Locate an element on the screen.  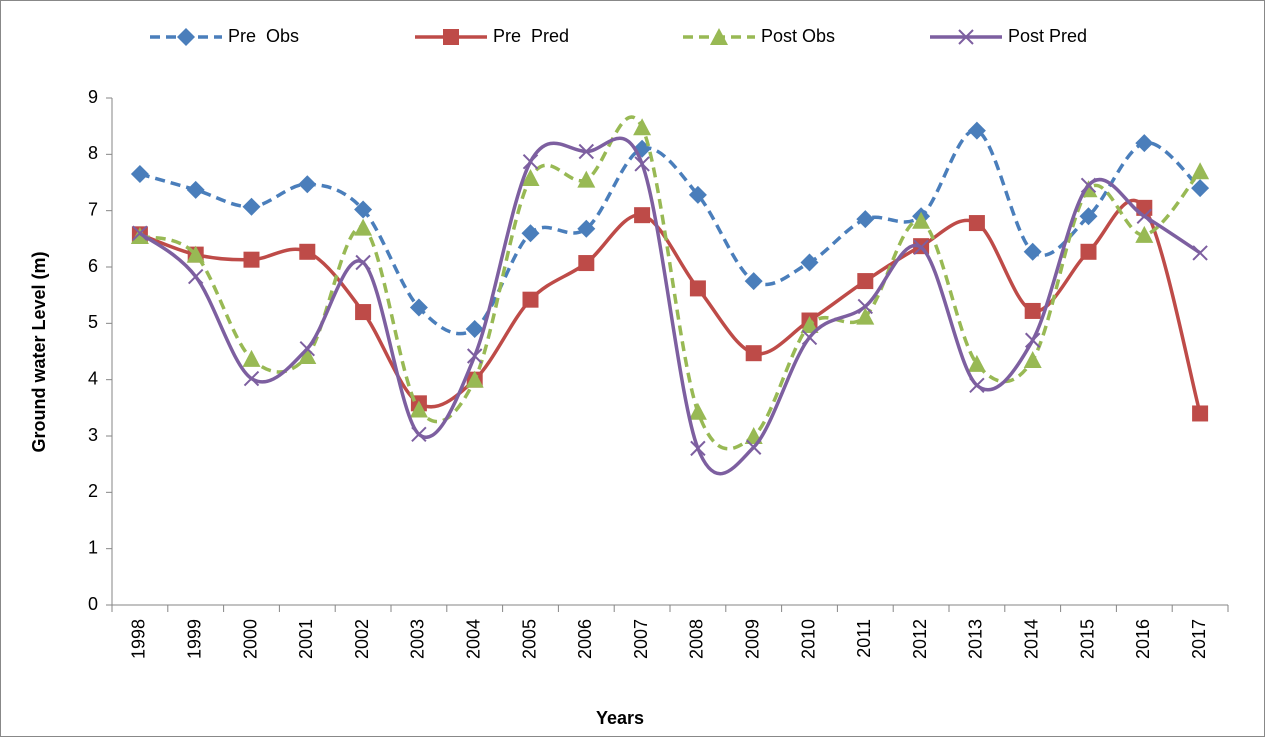
x-tick-label: 1998 is located at coordinates (139, 639).